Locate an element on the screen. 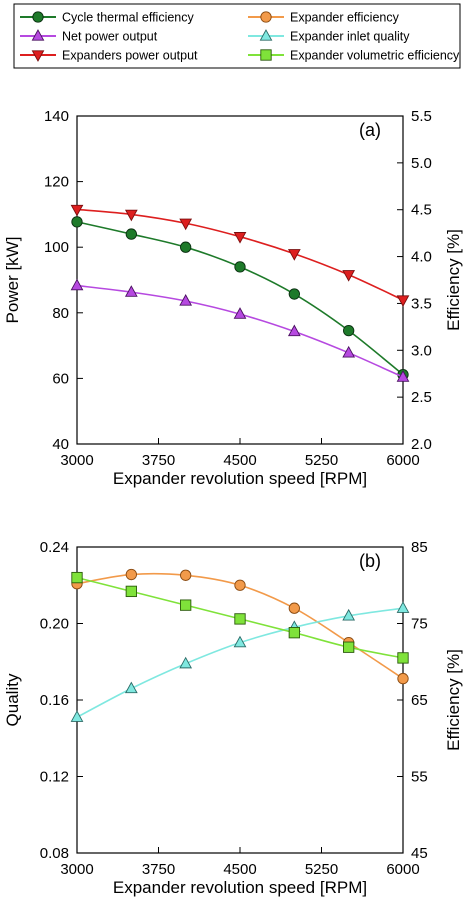 This screenshot has height=910, width=474. y-tick-label: 40 is located at coordinates (60, 444).